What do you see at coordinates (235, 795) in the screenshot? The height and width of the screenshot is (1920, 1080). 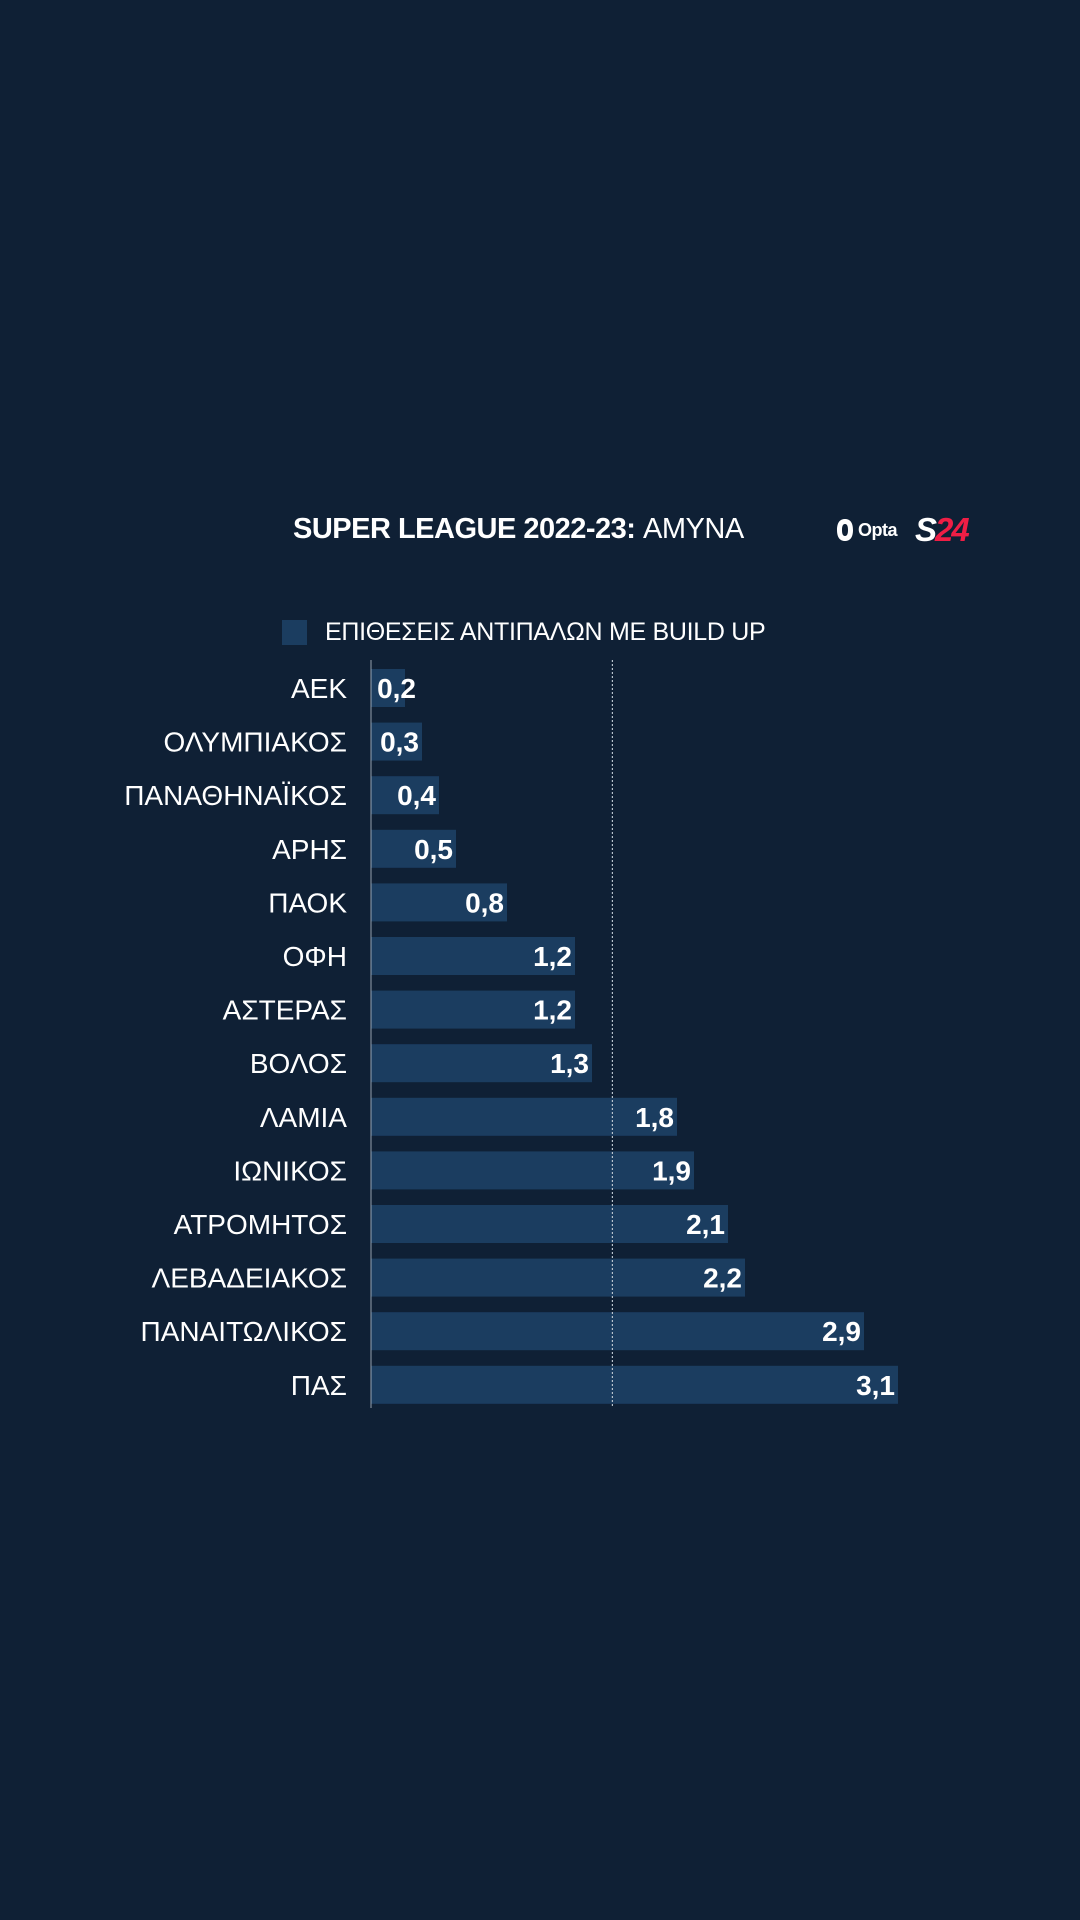 I see `category-label: ΠΑΝΑΘΗΝΑΪΚΟΣ` at bounding box center [235, 795].